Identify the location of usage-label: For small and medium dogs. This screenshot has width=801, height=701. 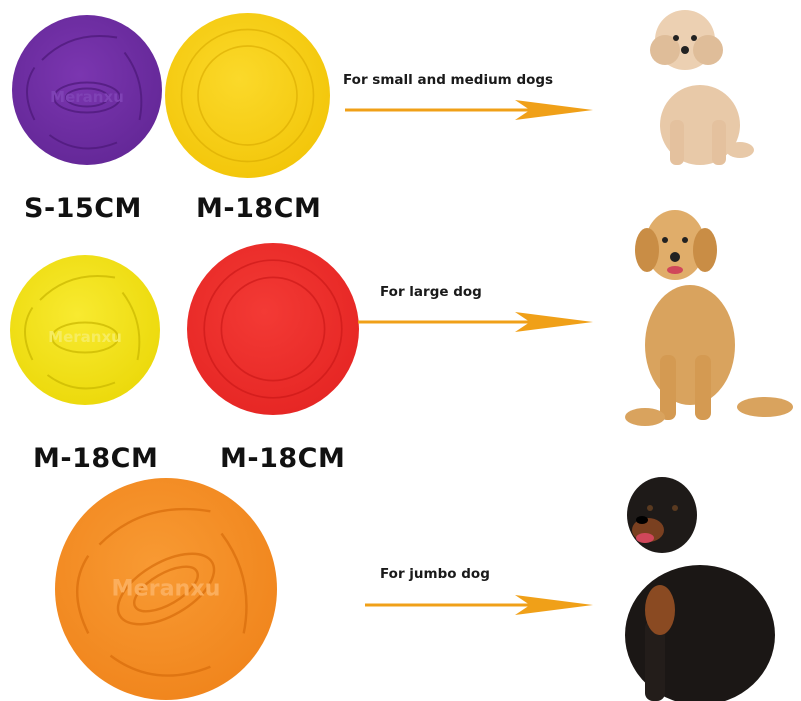
(448, 80).